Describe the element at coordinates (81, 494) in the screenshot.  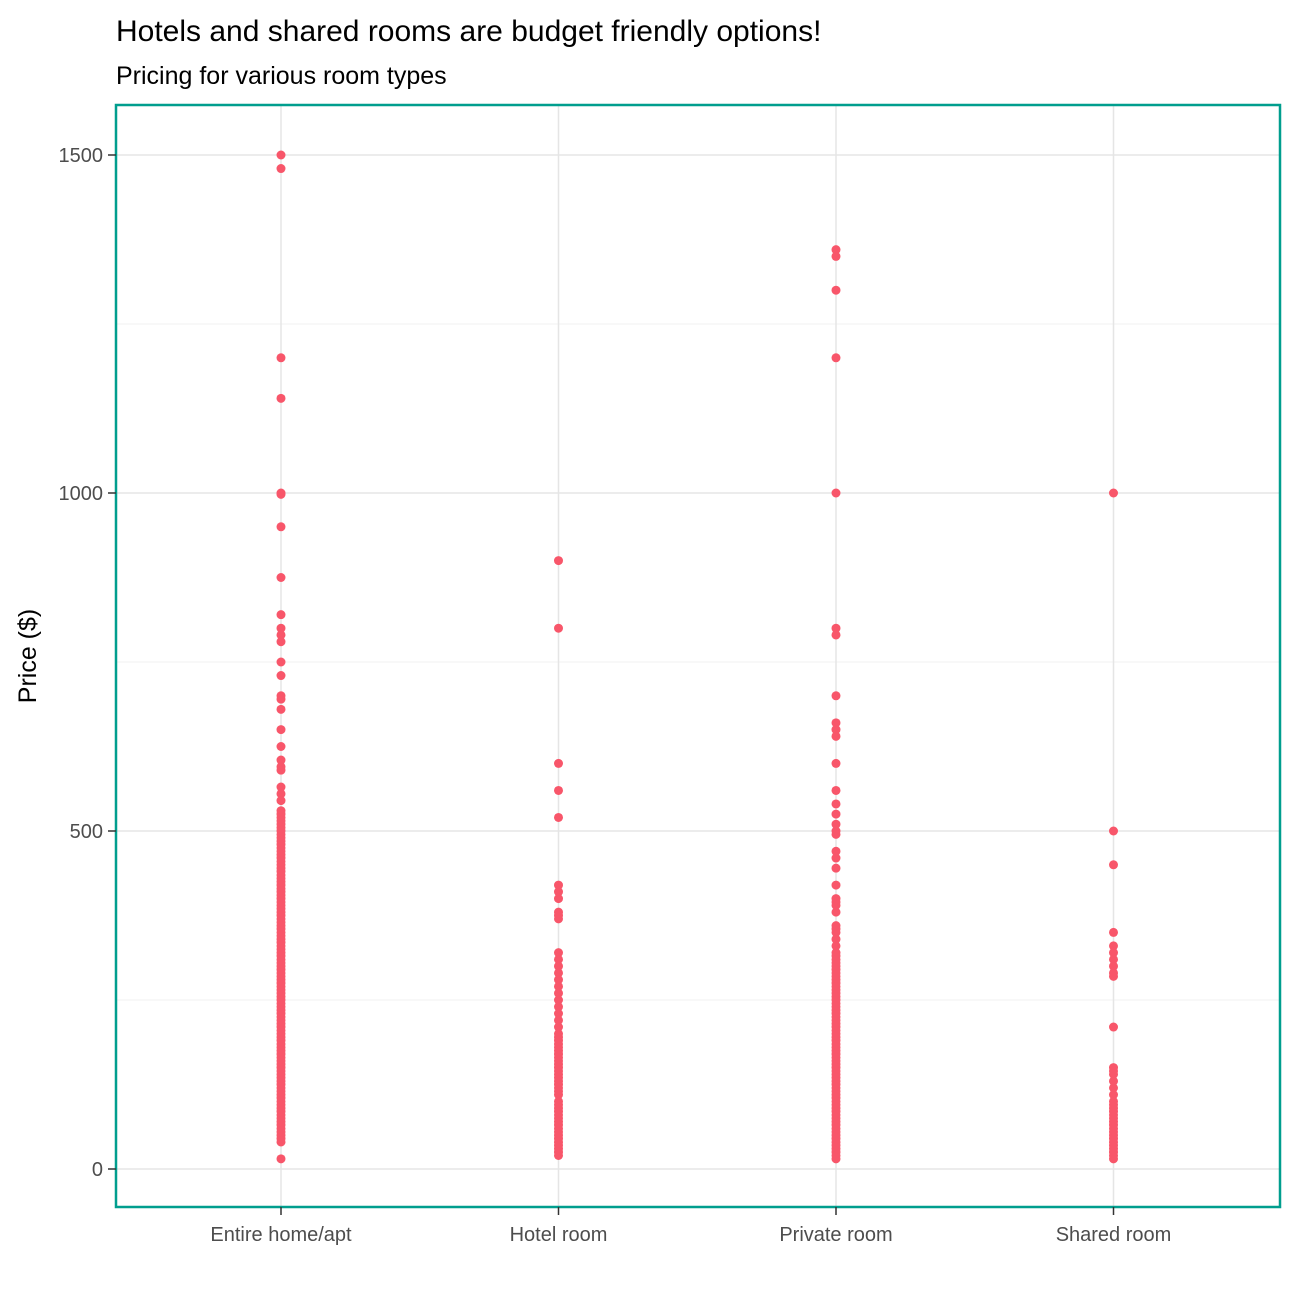
I see `y-tick-label: 1000` at that location.